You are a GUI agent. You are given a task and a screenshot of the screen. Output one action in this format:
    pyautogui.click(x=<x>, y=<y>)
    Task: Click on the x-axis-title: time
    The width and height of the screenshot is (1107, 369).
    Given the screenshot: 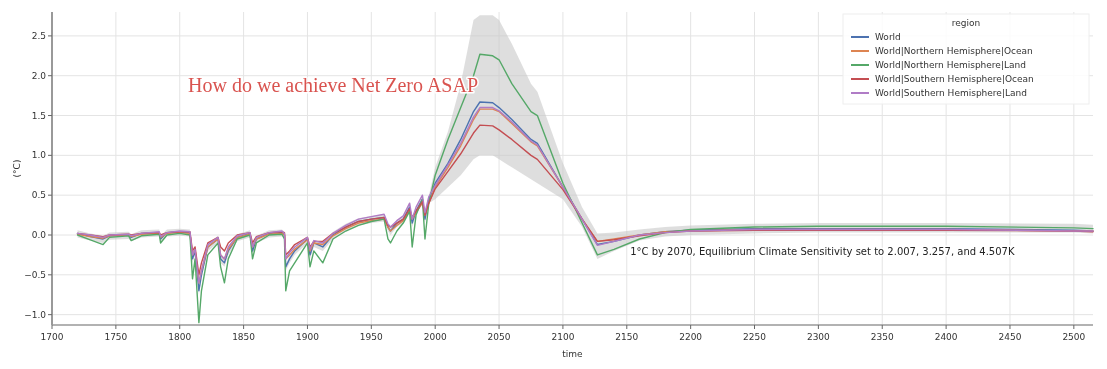 What is the action you would take?
    pyautogui.click(x=573, y=354)
    